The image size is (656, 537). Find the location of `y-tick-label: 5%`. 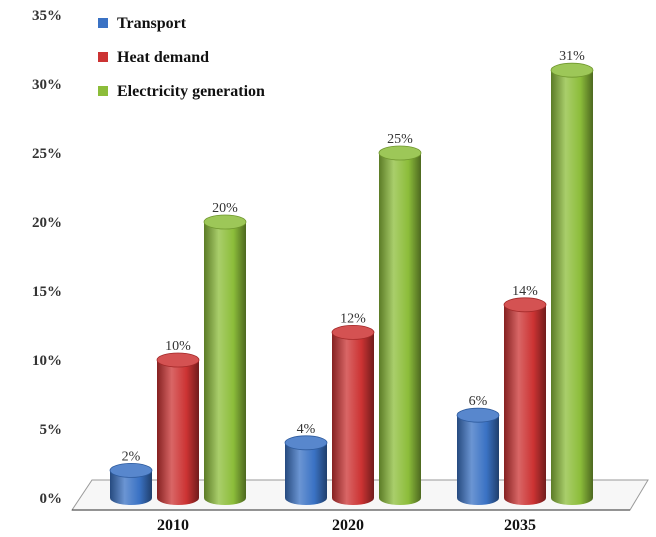

y-tick-label: 5% is located at coordinates (51, 430).